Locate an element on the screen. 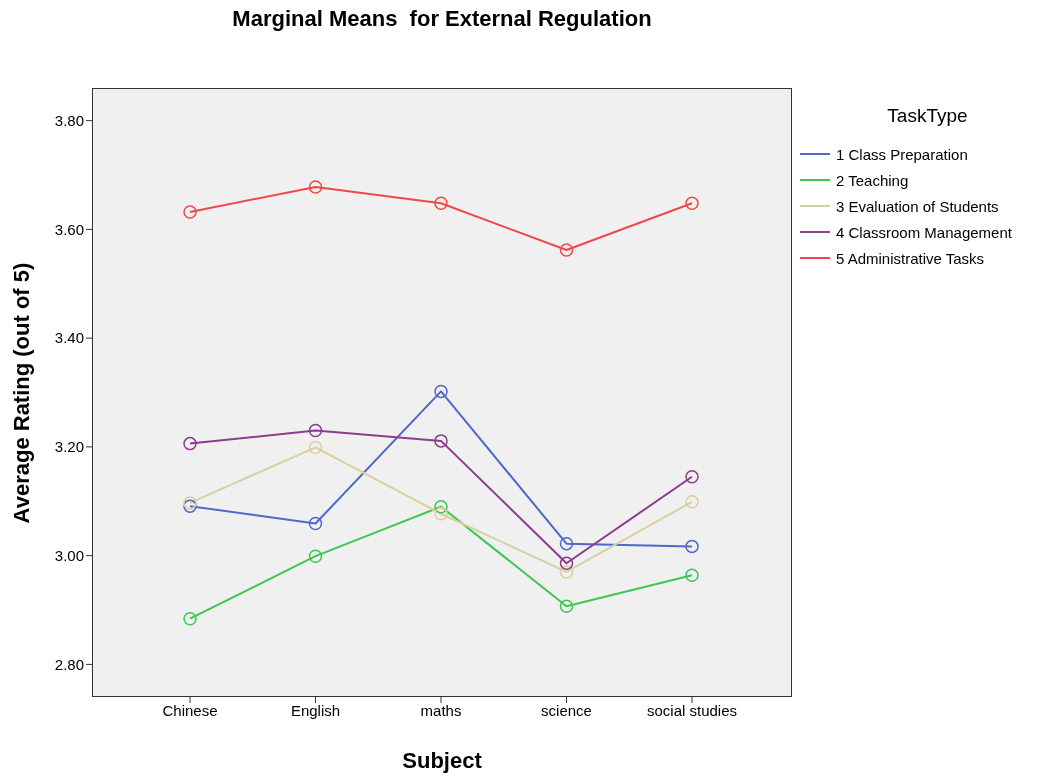 The height and width of the screenshot is (783, 1062). x-tick-label: social studies is located at coordinates (692, 710).